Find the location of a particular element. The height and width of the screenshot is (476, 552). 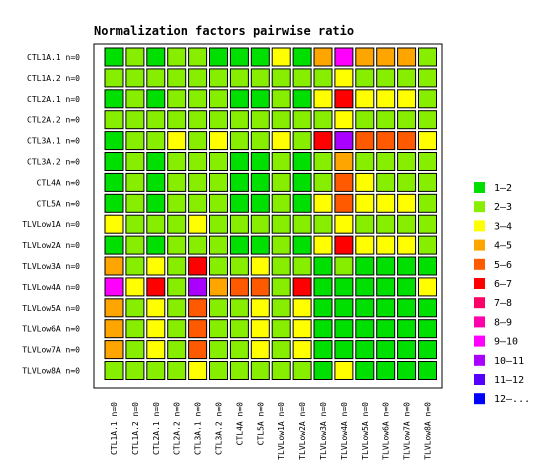

row-label: CTL2A.2 n=0 is located at coordinates (53, 120).